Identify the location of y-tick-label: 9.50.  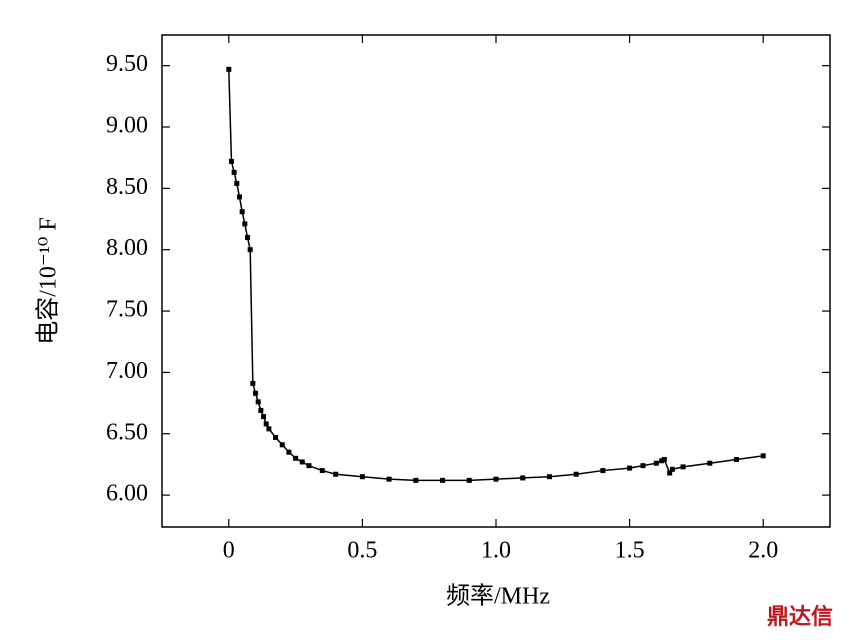
(127, 64).